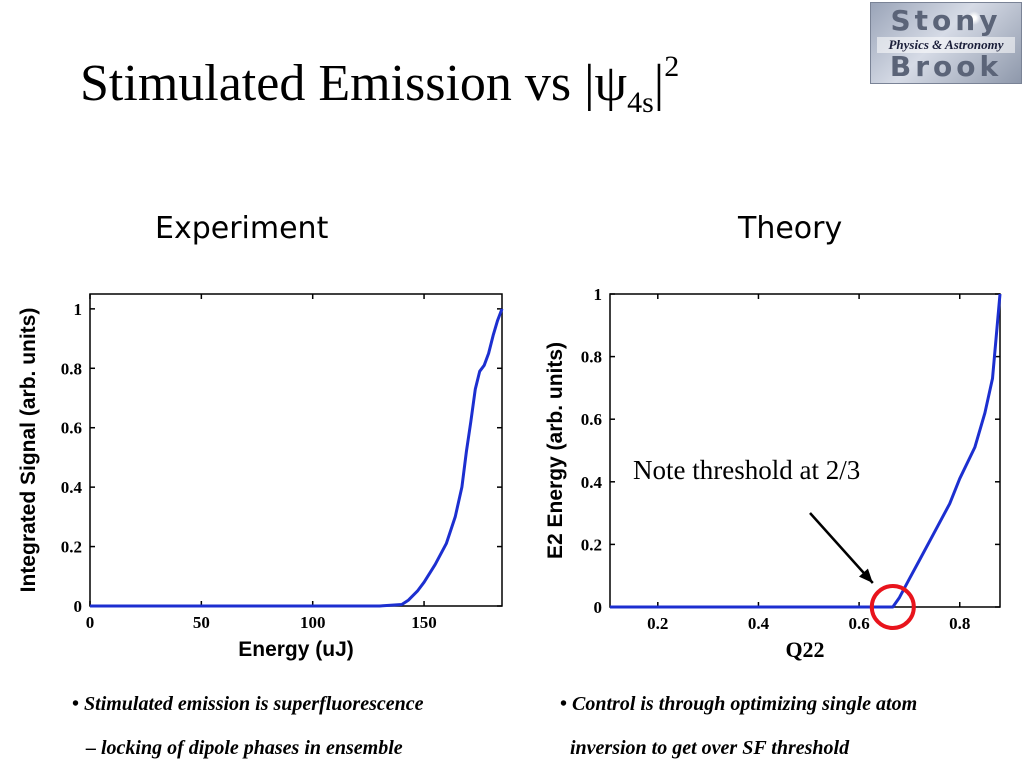 Image resolution: width=1024 pixels, height=768 pixels. Describe the element at coordinates (946, 66) in the screenshot. I see `logo-bottom-word: Brook` at that location.